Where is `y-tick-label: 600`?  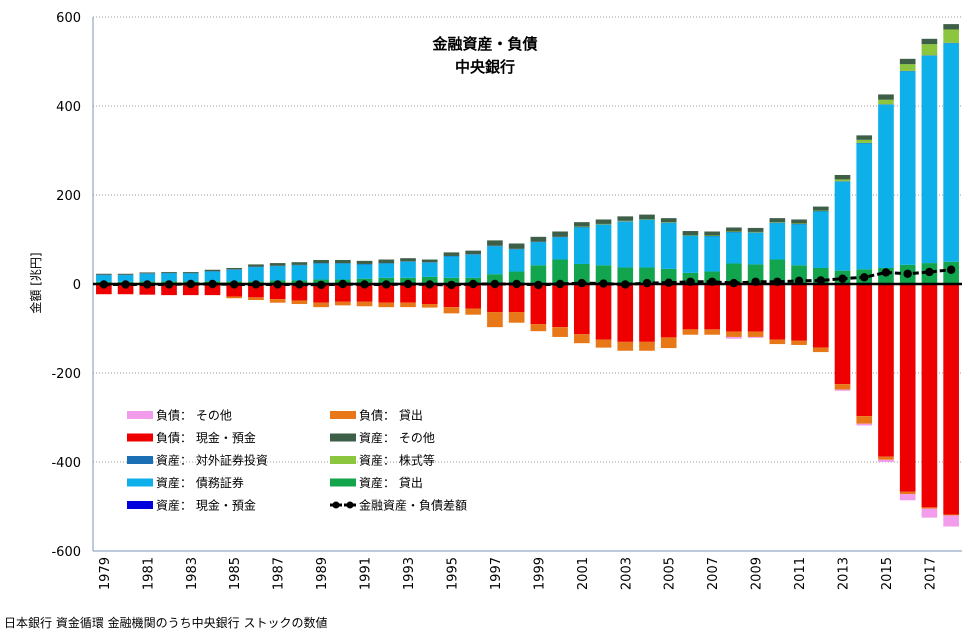 y-tick-label: 600 is located at coordinates (68, 18).